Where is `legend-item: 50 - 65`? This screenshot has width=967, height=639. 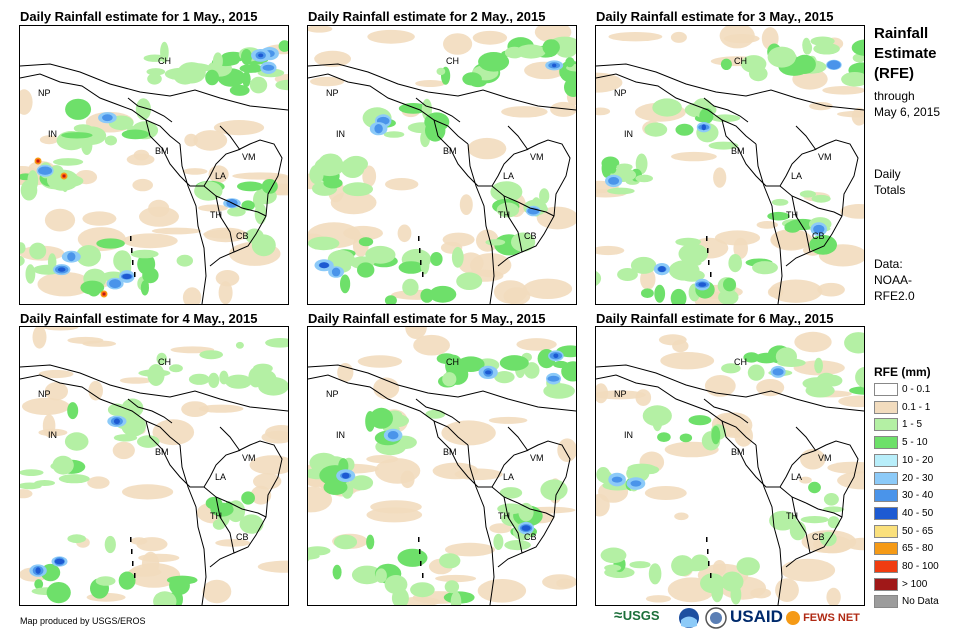
legend-item: 50 - 65 is located at coordinates (903, 531).